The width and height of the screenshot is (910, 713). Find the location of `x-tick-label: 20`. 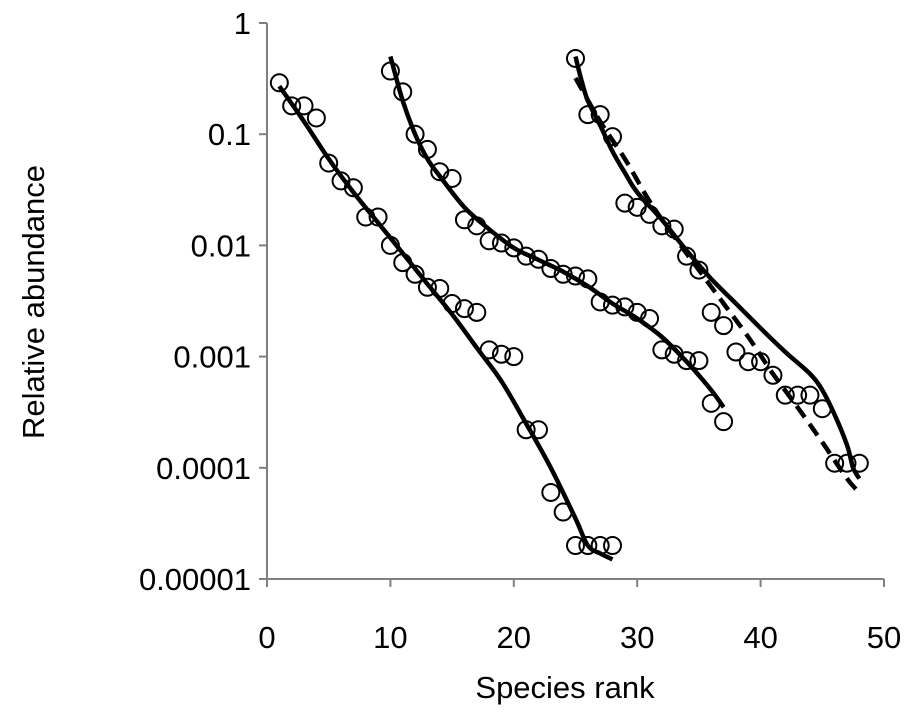

x-tick-label: 20 is located at coordinates (514, 637).